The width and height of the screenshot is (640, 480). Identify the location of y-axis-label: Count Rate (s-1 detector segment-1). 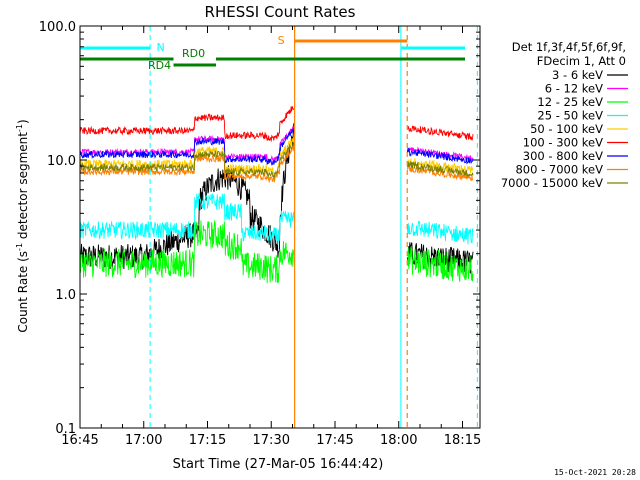
(22, 225).